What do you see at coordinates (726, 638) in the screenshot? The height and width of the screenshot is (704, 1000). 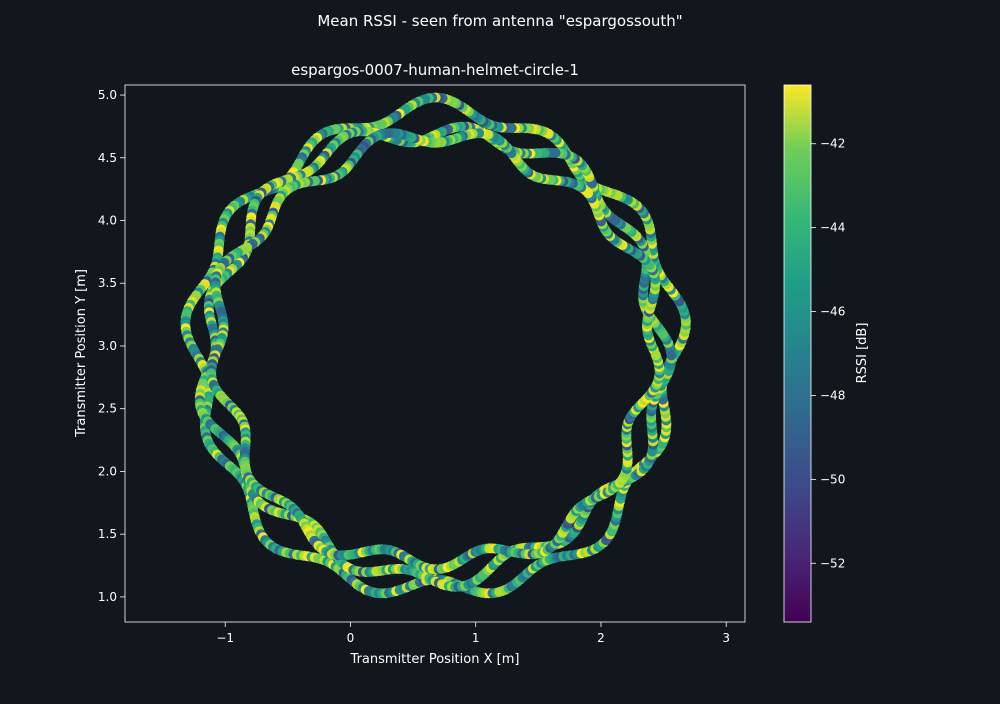 I see `x-tick-label: 3` at bounding box center [726, 638].